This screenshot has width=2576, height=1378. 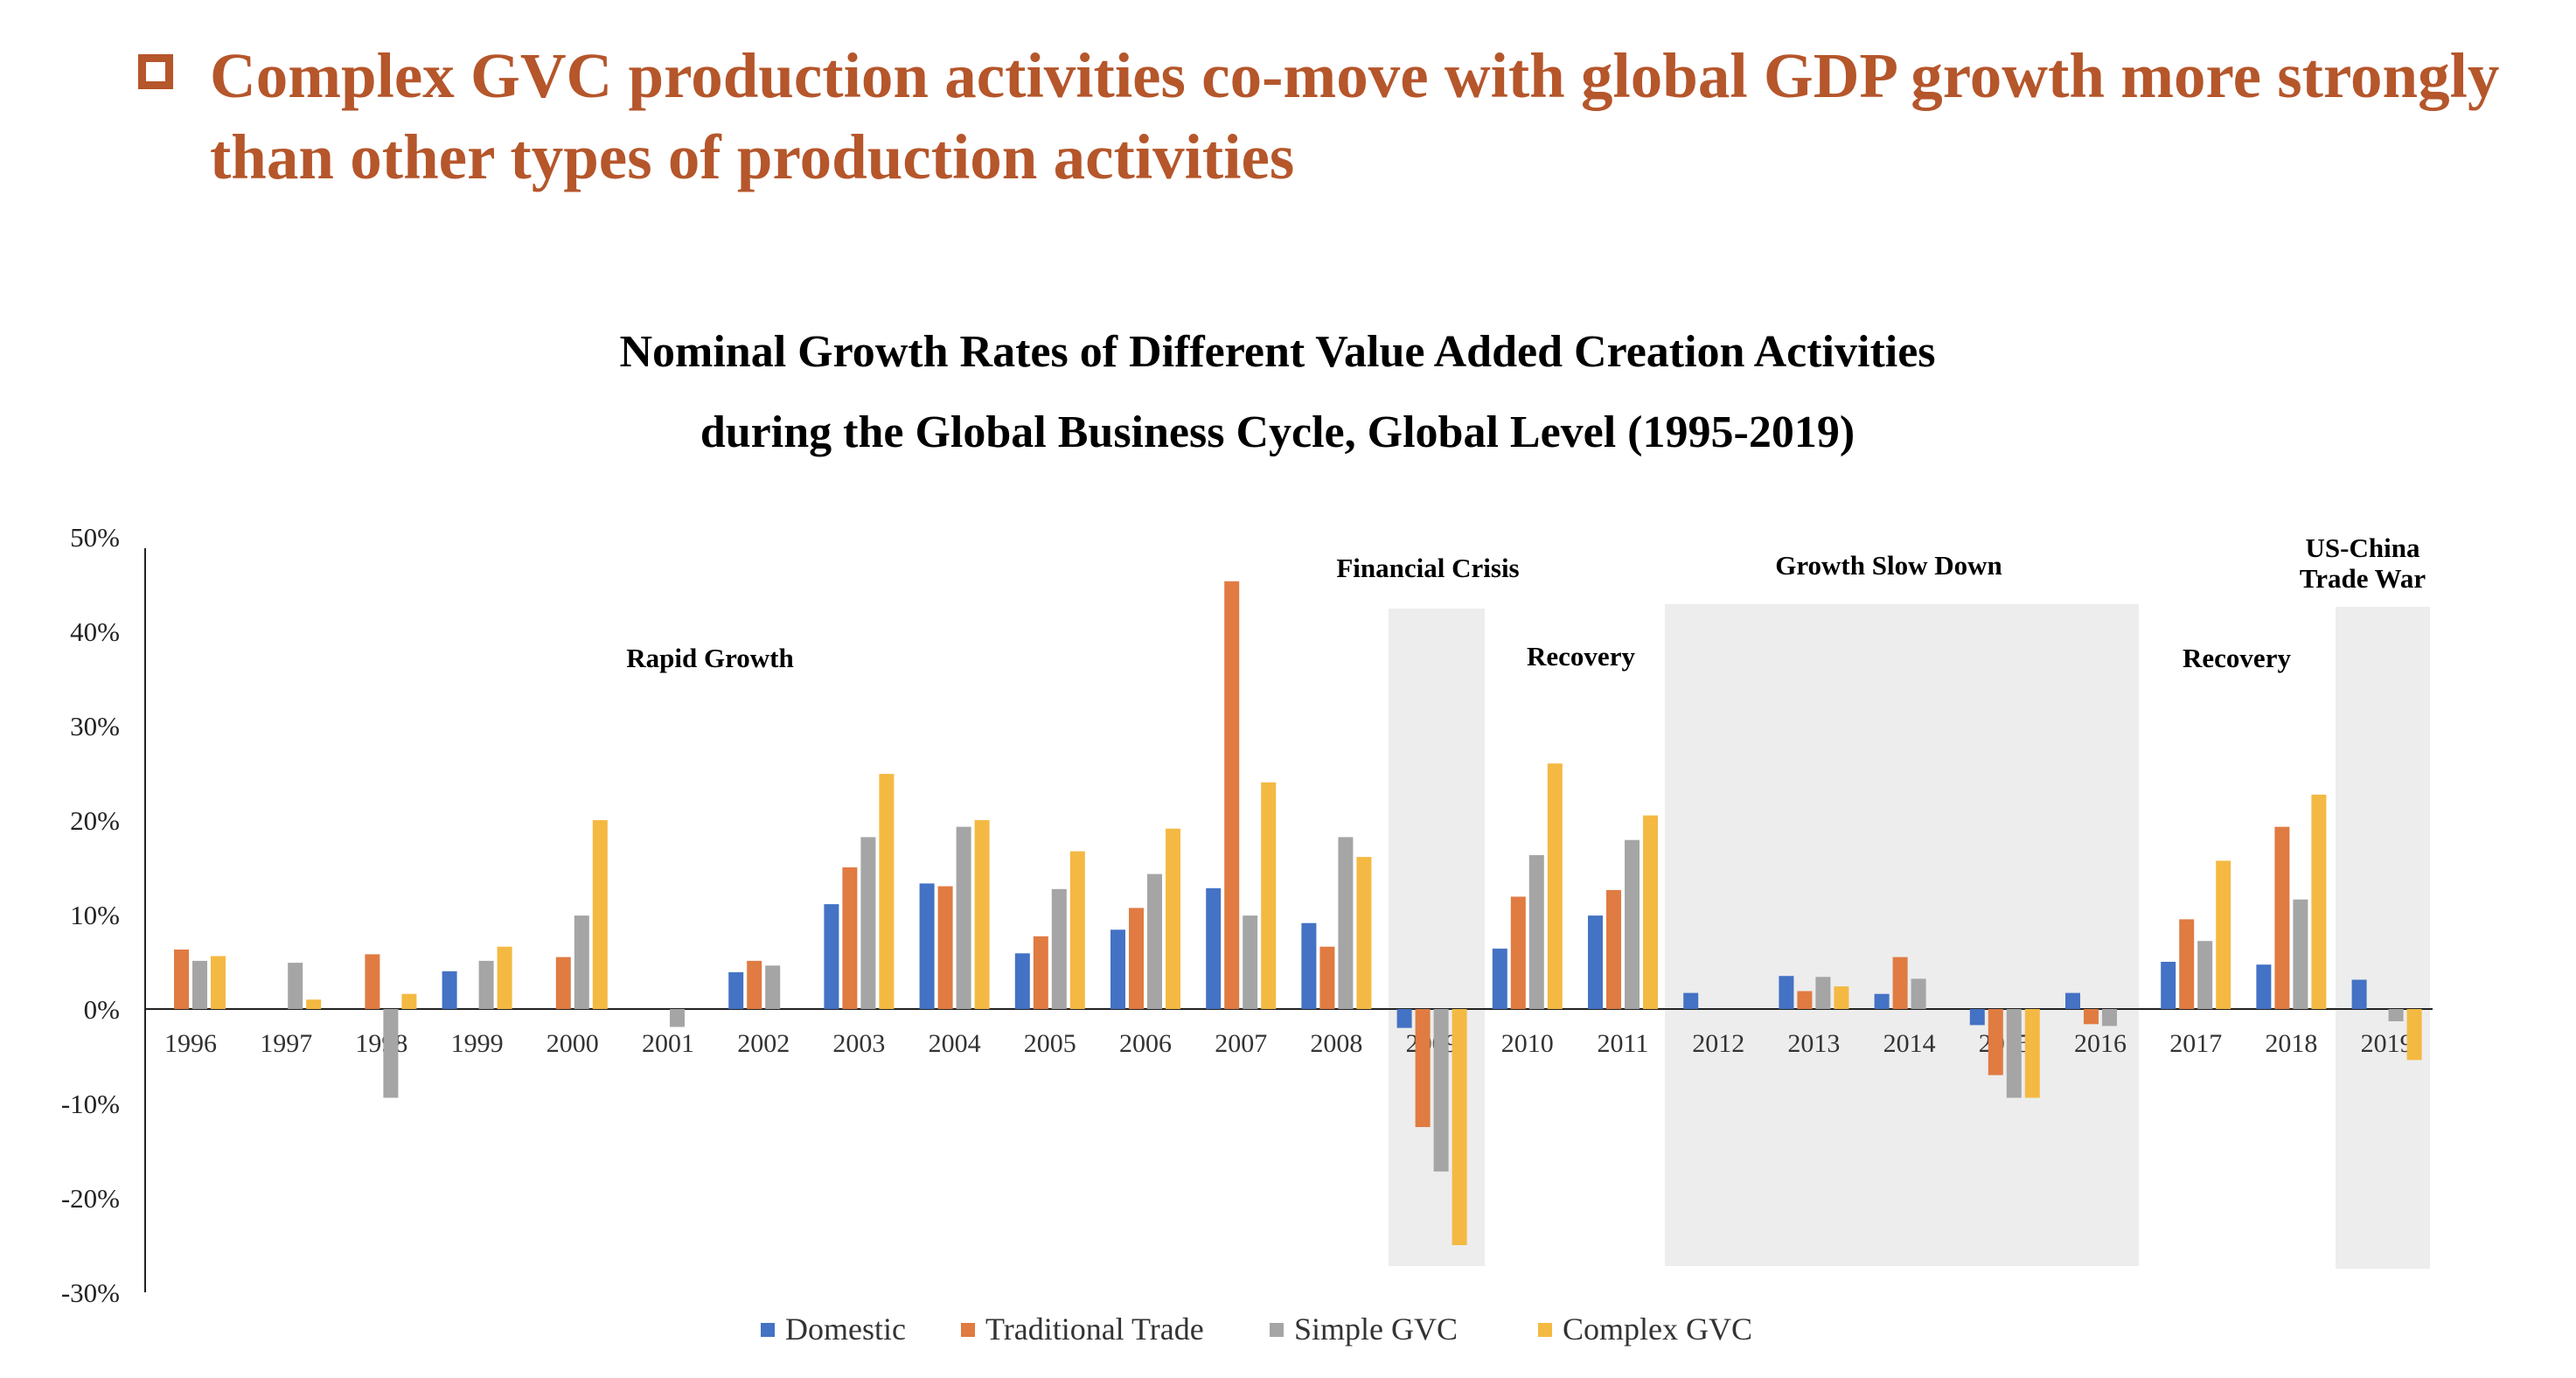 What do you see at coordinates (1691, 1000) in the screenshot?
I see `bar-domestic-2012` at bounding box center [1691, 1000].